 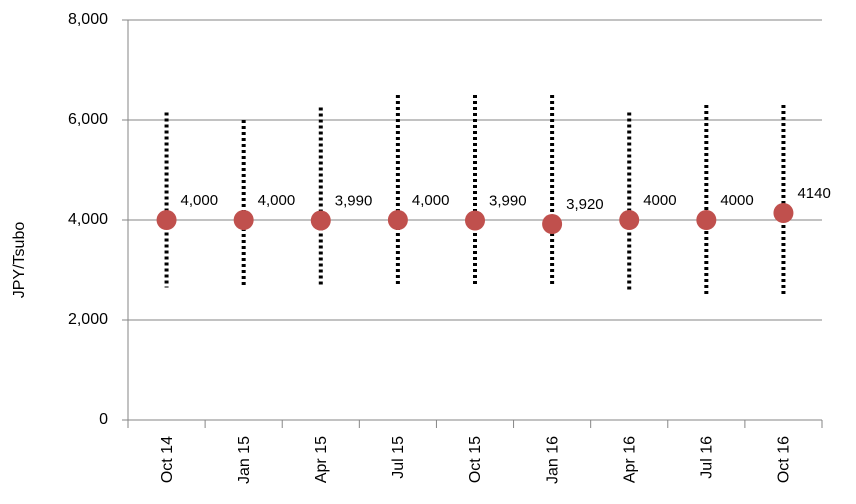 What do you see at coordinates (784, 459) in the screenshot?
I see `x-tick-label: Oct 16` at bounding box center [784, 459].